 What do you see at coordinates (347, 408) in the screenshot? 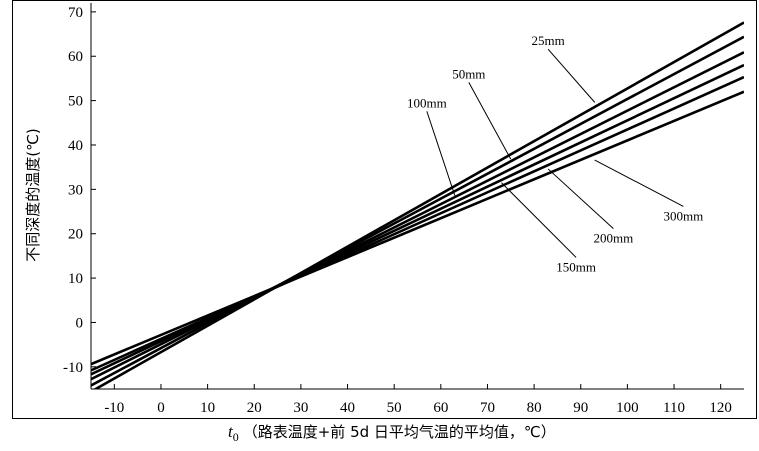
I see `x-tick-label: 40` at bounding box center [347, 408].